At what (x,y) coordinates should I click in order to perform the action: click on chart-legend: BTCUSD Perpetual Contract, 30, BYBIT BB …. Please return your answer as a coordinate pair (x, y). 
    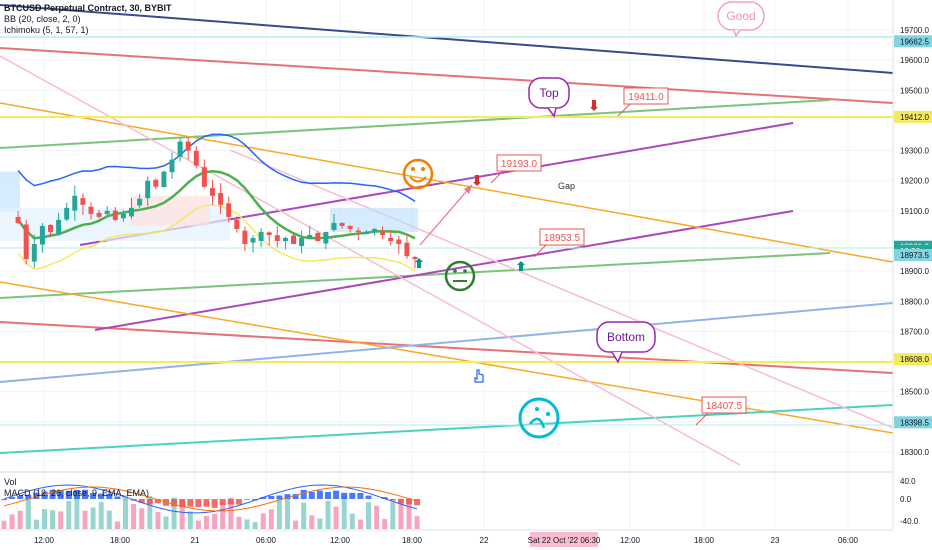
    Looking at the image, I should click on (88, 19).